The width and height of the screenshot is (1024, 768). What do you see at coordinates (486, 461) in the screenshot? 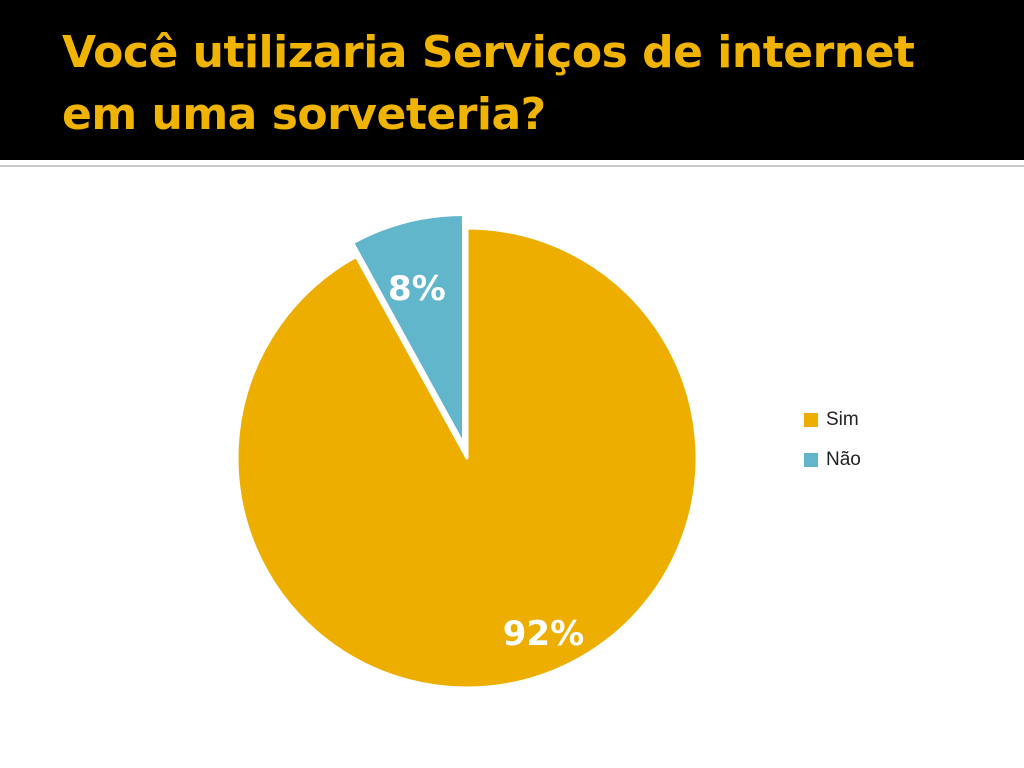
I see `pie-data-labels: 92% 8%` at bounding box center [486, 461].